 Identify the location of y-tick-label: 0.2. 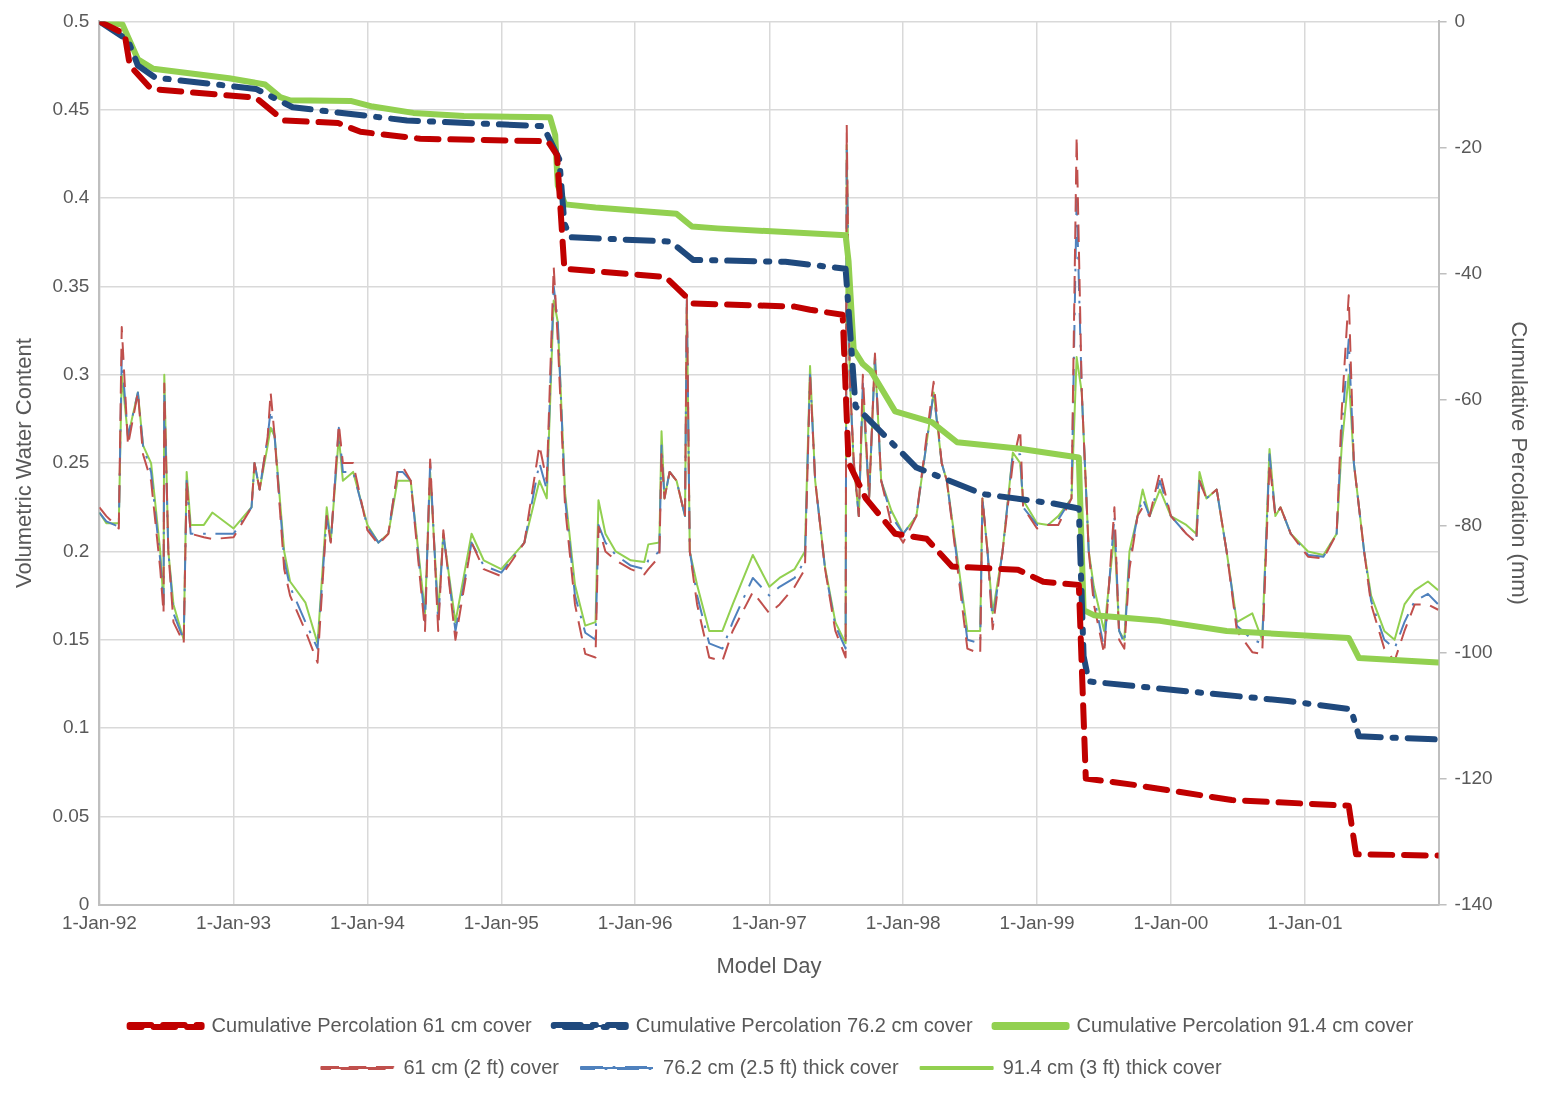
(76, 550).